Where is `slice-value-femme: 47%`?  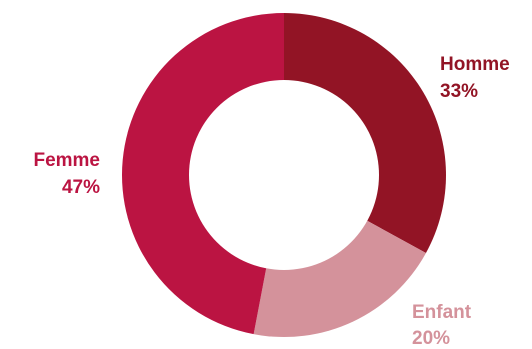
slice-value-femme: 47% is located at coordinates (81, 187).